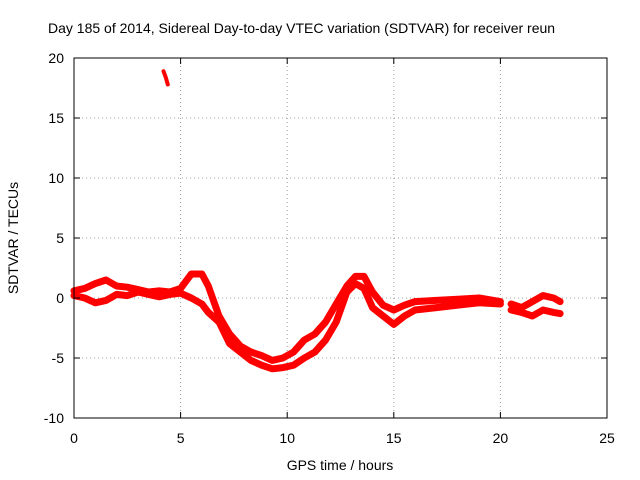 Image resolution: width=640 pixels, height=480 pixels. Describe the element at coordinates (287, 326) in the screenshot. I see `series-main-lower` at that location.